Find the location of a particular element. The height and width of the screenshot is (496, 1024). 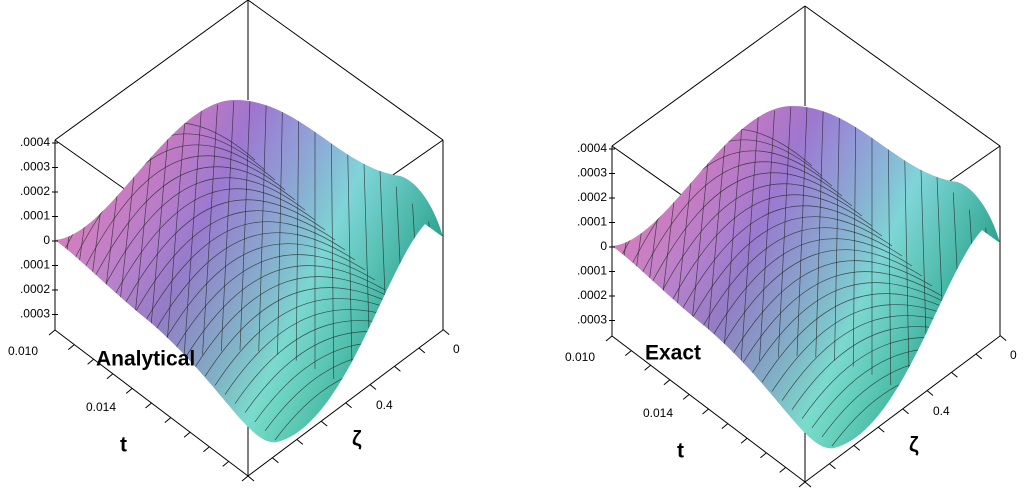

t-tick-label: 0.010 is located at coordinates (23, 351).